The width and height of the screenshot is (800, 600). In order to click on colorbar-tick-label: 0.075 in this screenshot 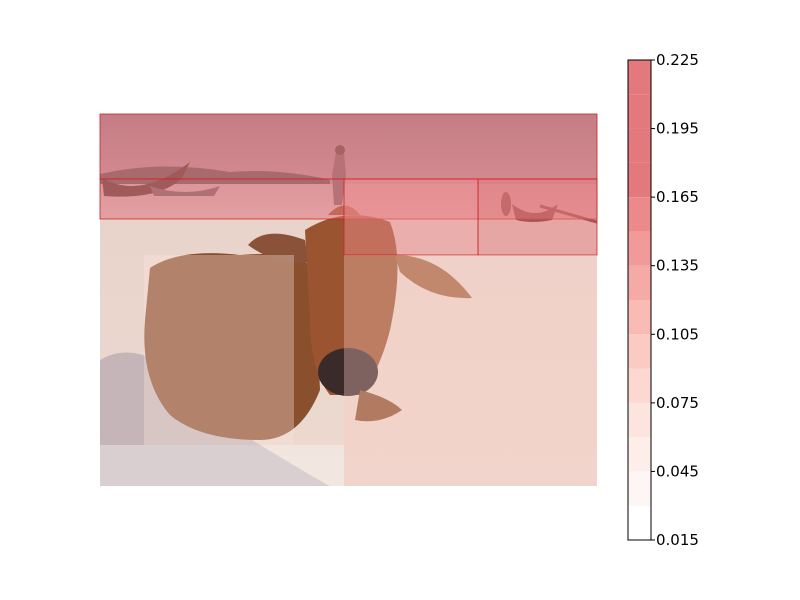, I will do `click(677, 403)`.